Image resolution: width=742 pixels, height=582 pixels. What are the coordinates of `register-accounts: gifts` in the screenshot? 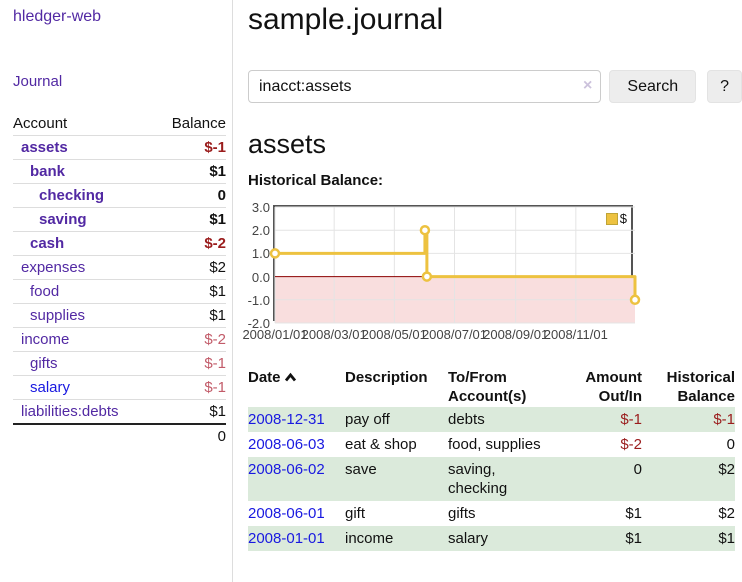 It's located at (462, 513).